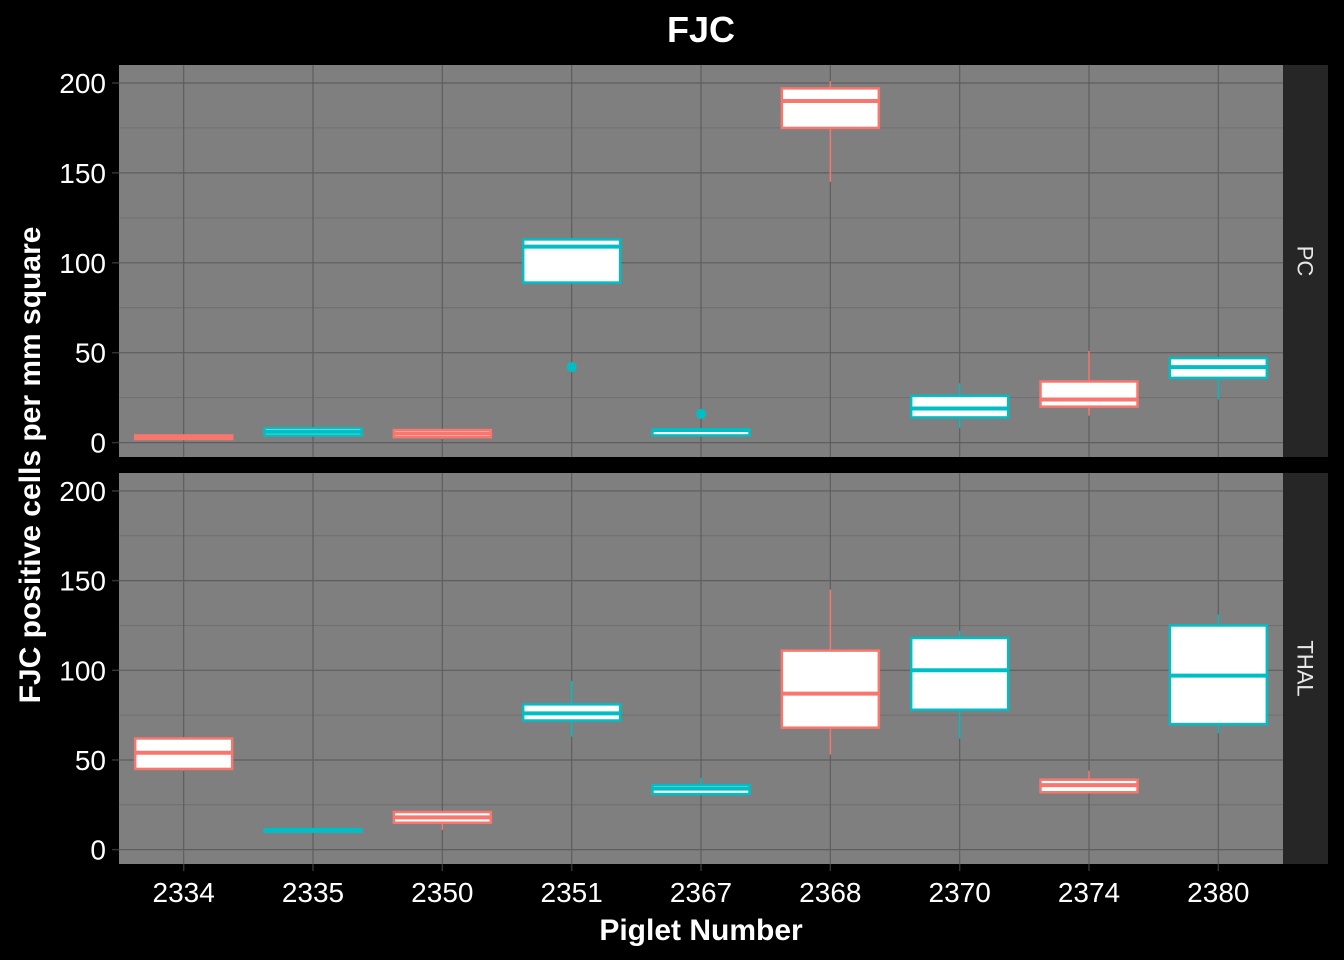 This screenshot has height=960, width=1344. What do you see at coordinates (442, 892) in the screenshot?
I see `x-tick-label: 2350` at bounding box center [442, 892].